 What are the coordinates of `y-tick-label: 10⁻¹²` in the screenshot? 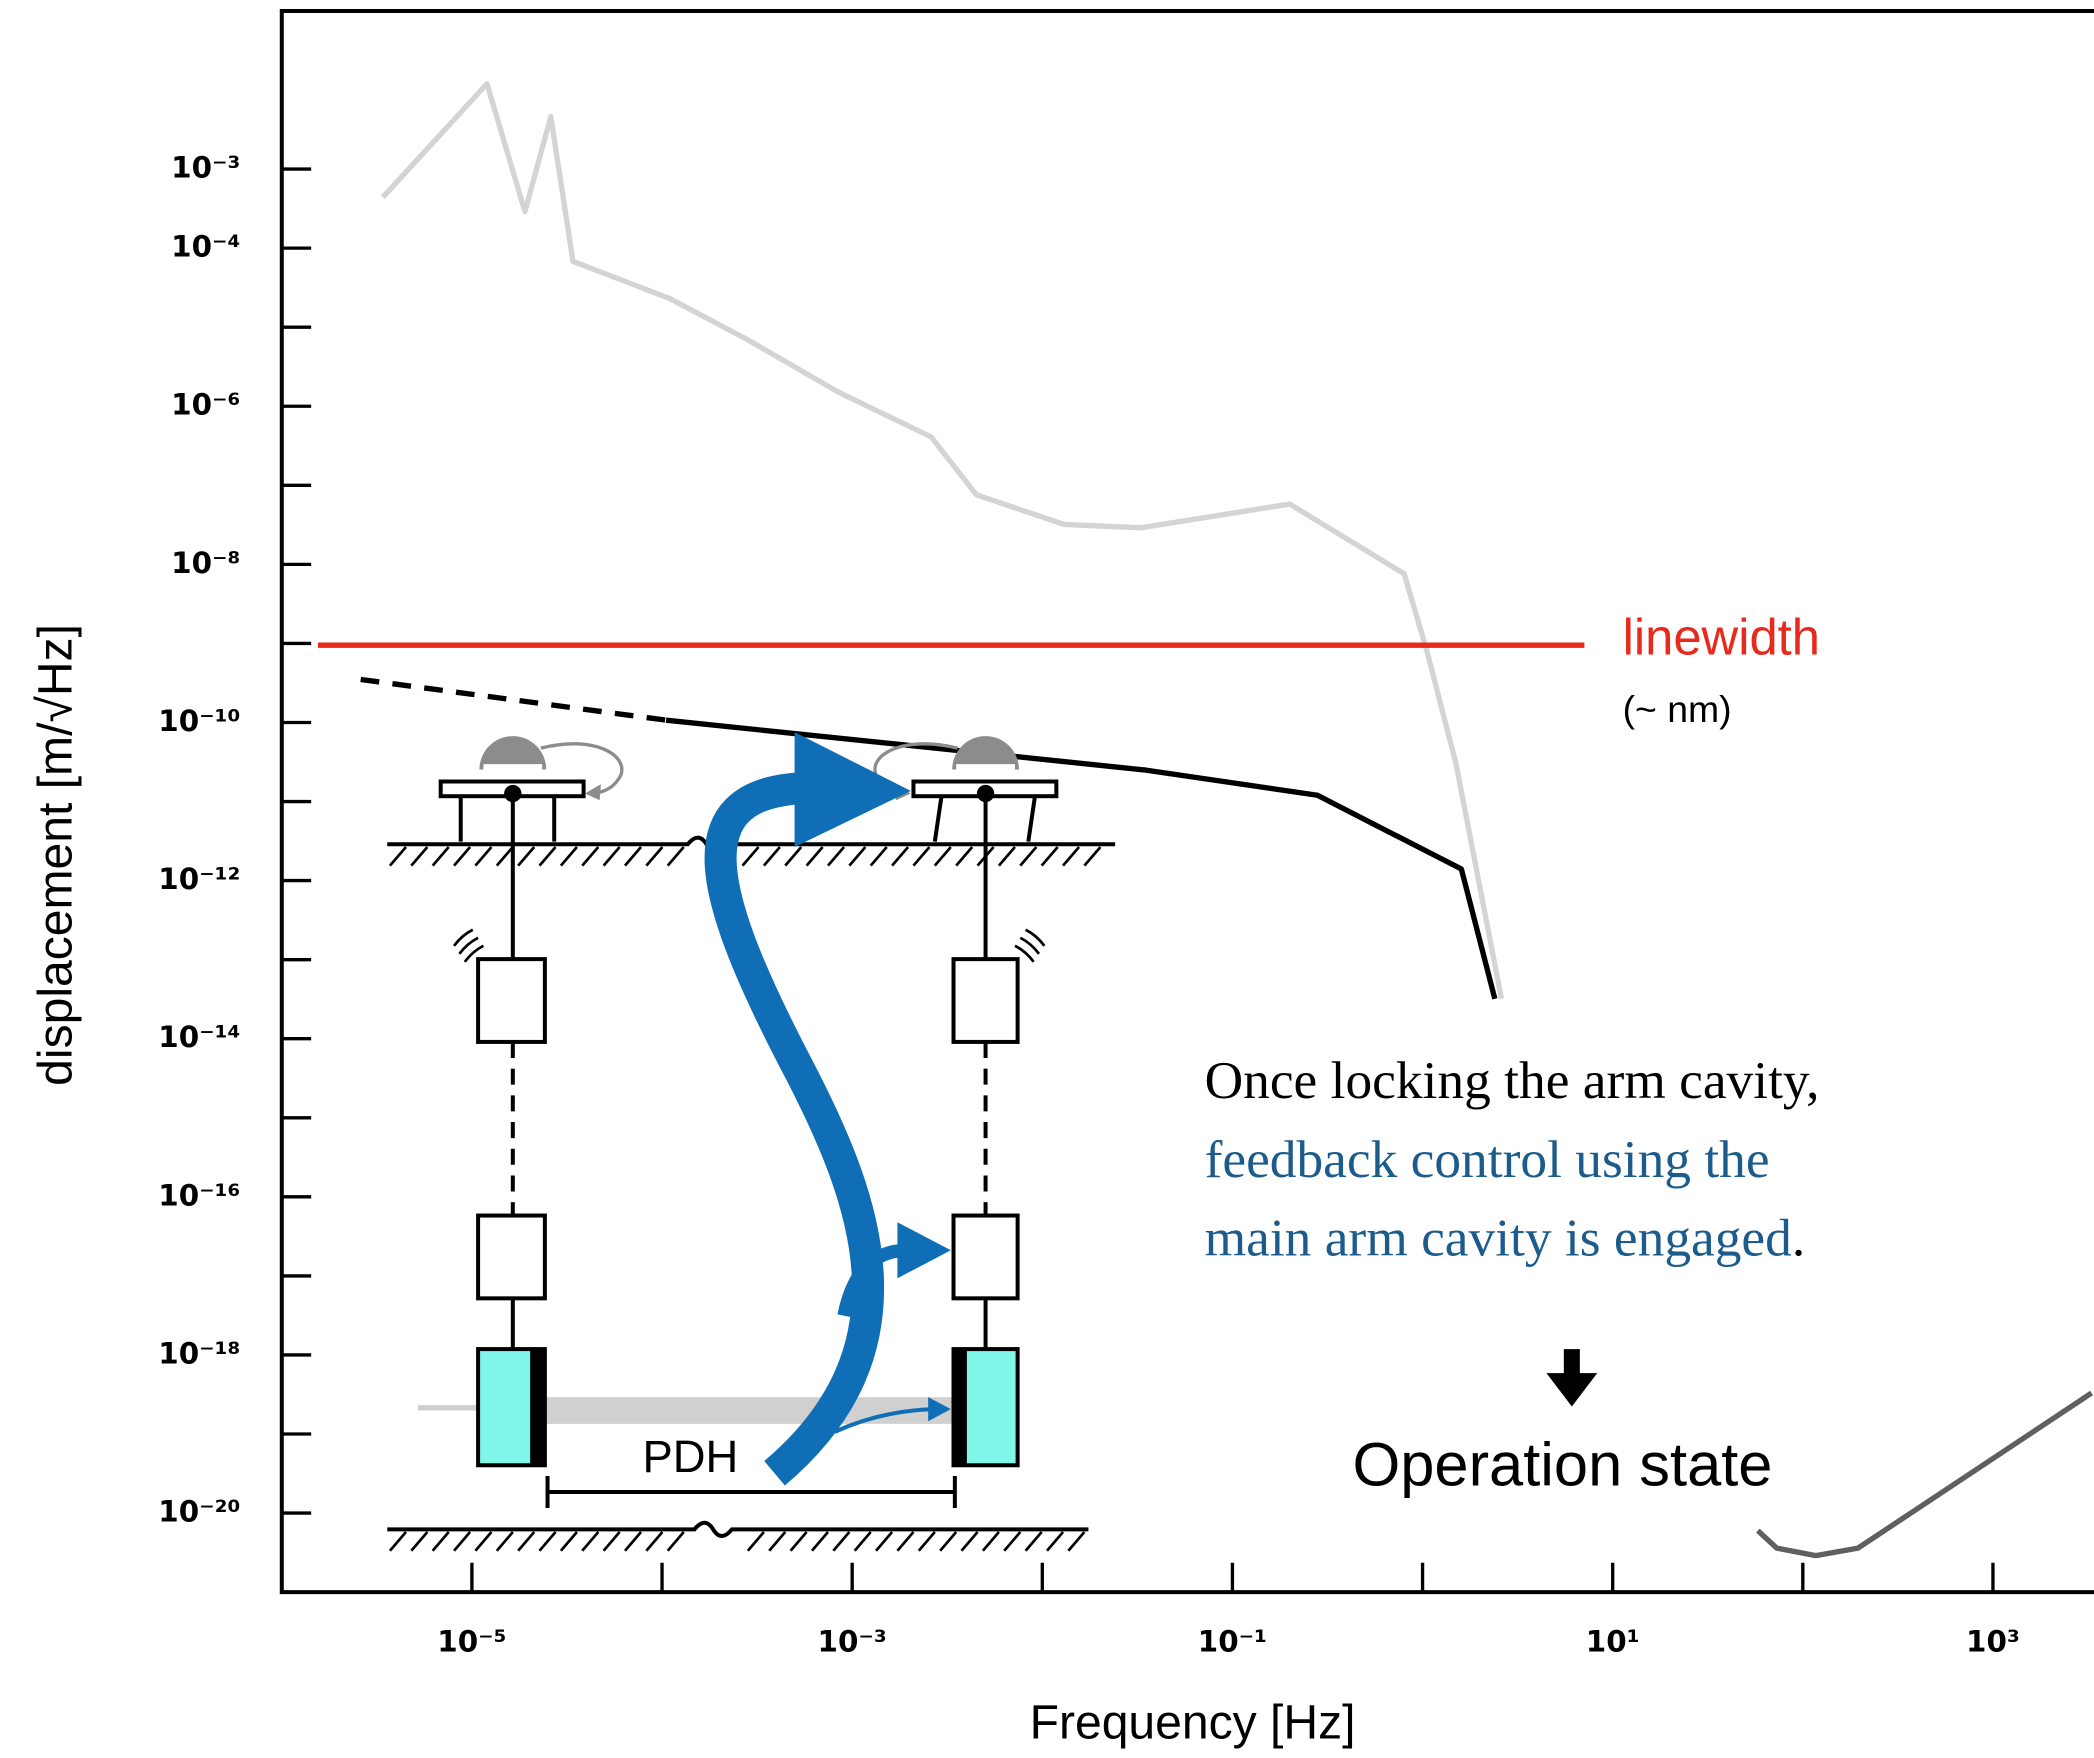 It's located at (199, 879).